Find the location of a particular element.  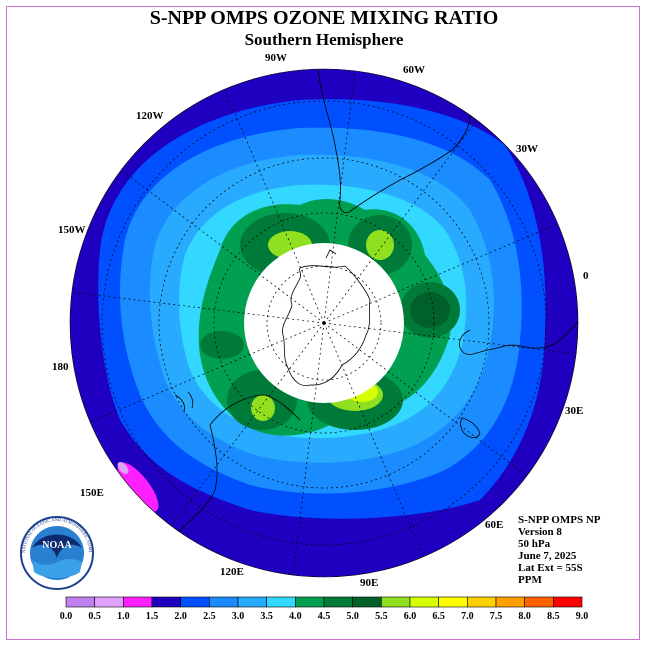

instrument-label: S-NPP OMPS NP is located at coordinates (559, 520).